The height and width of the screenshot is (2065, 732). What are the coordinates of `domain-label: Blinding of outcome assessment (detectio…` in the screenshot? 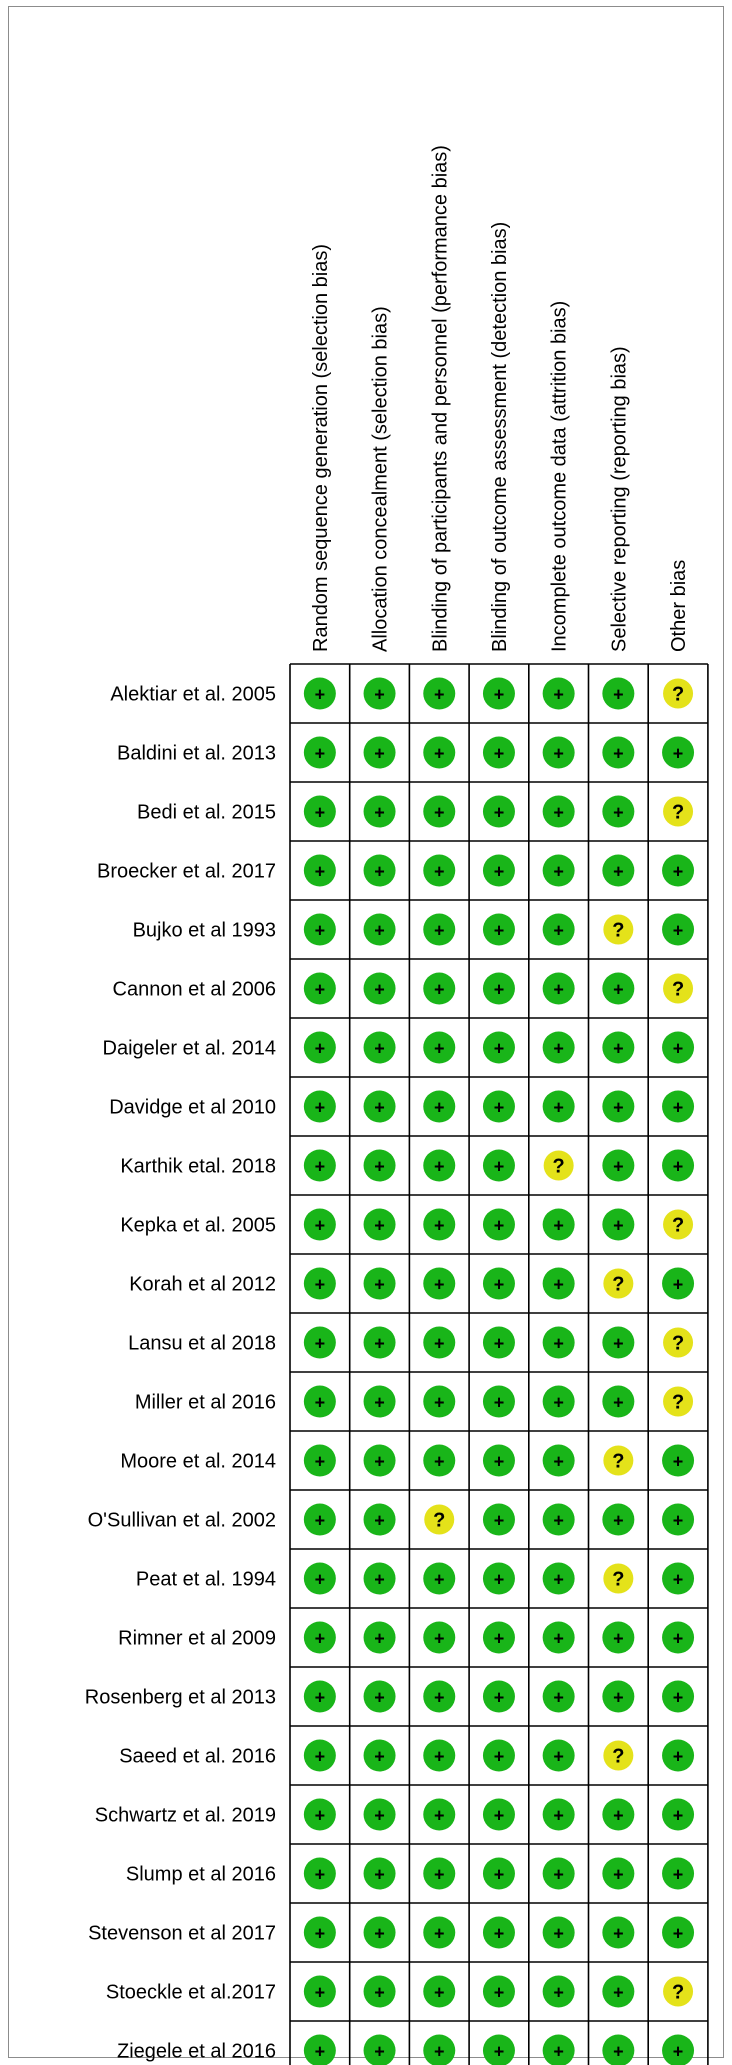 It's located at (500, 437).